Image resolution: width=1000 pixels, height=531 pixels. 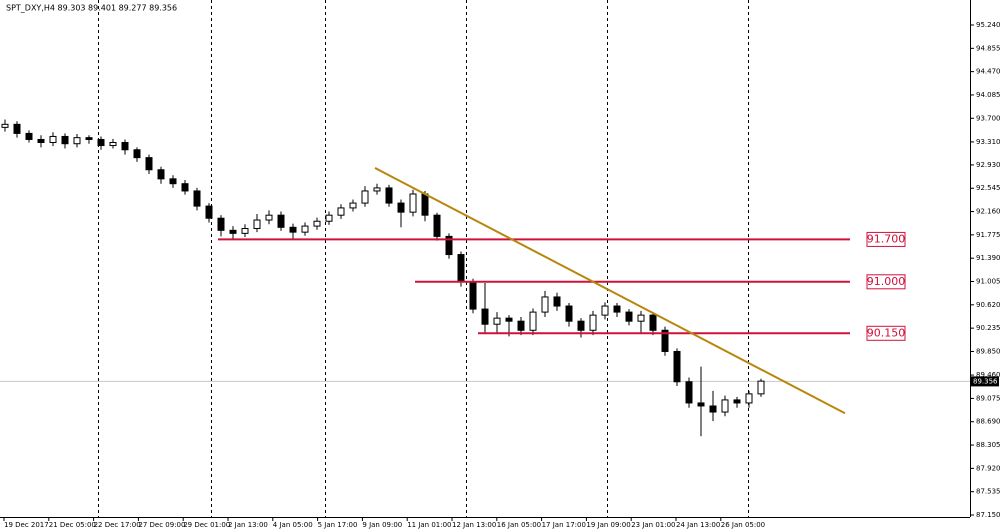 I want to click on y-tick-label: 90.235, so click(x=988, y=328).